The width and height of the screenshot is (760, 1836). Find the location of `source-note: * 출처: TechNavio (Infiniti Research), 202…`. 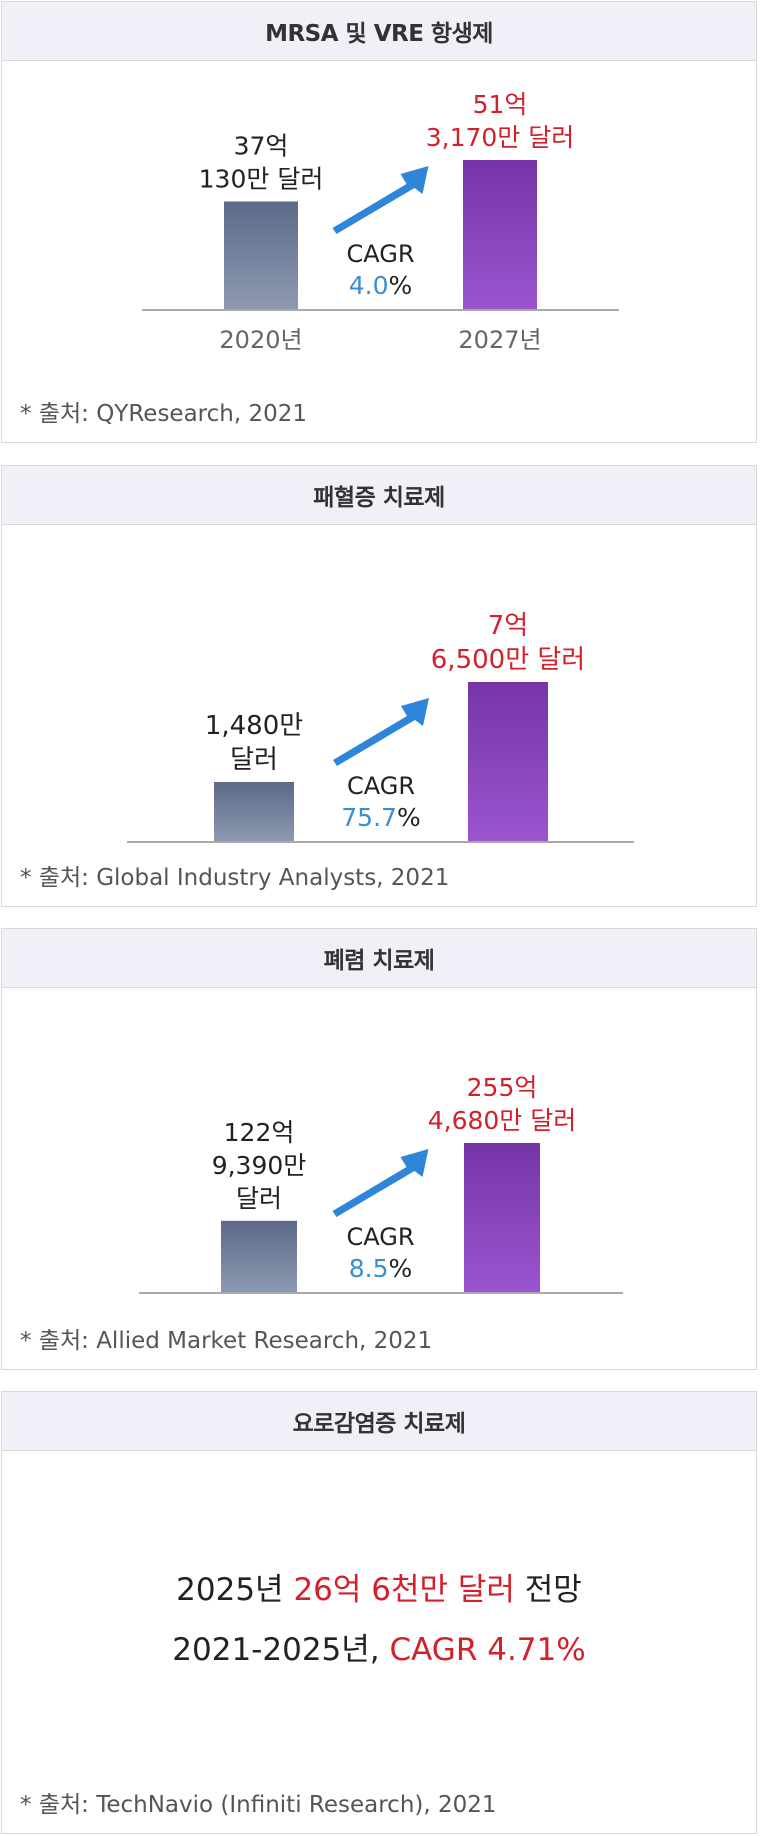

source-note: * 출처: TechNavio (Infiniti Research), 202… is located at coordinates (258, 1805).